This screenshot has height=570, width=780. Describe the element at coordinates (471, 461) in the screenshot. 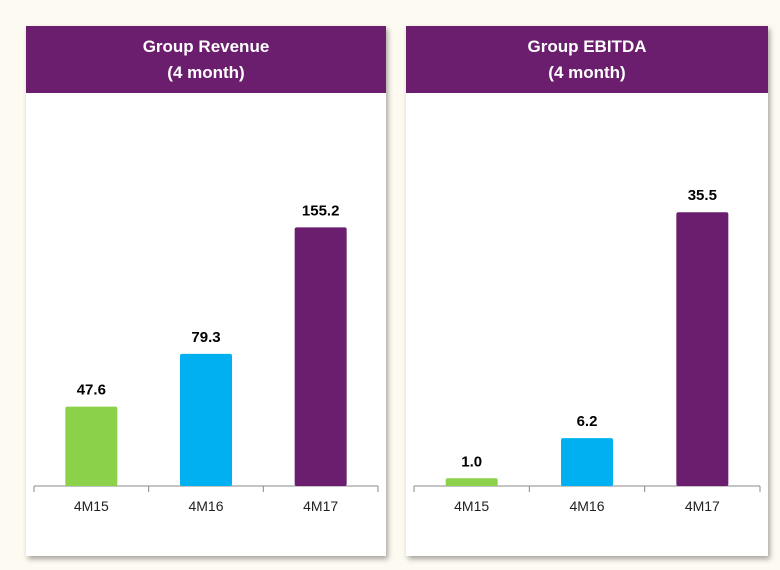

I see `ebitda-value-label: 1.0` at that location.